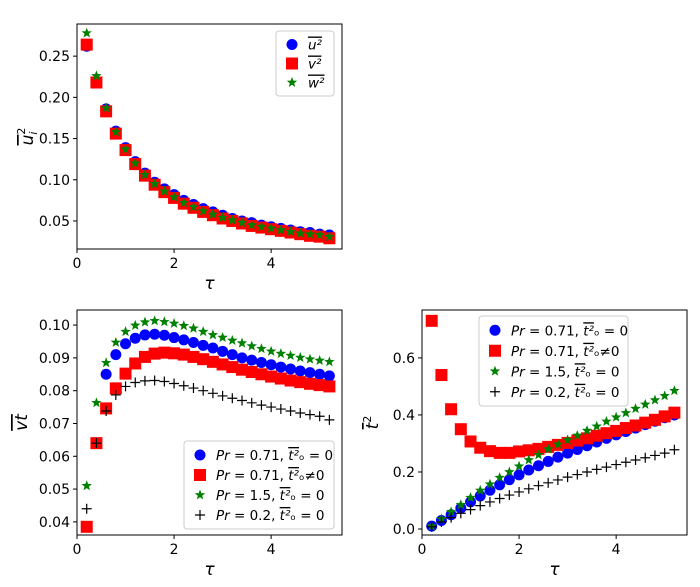  I want to click on y-axis-label: ui2, so click(27, 137).